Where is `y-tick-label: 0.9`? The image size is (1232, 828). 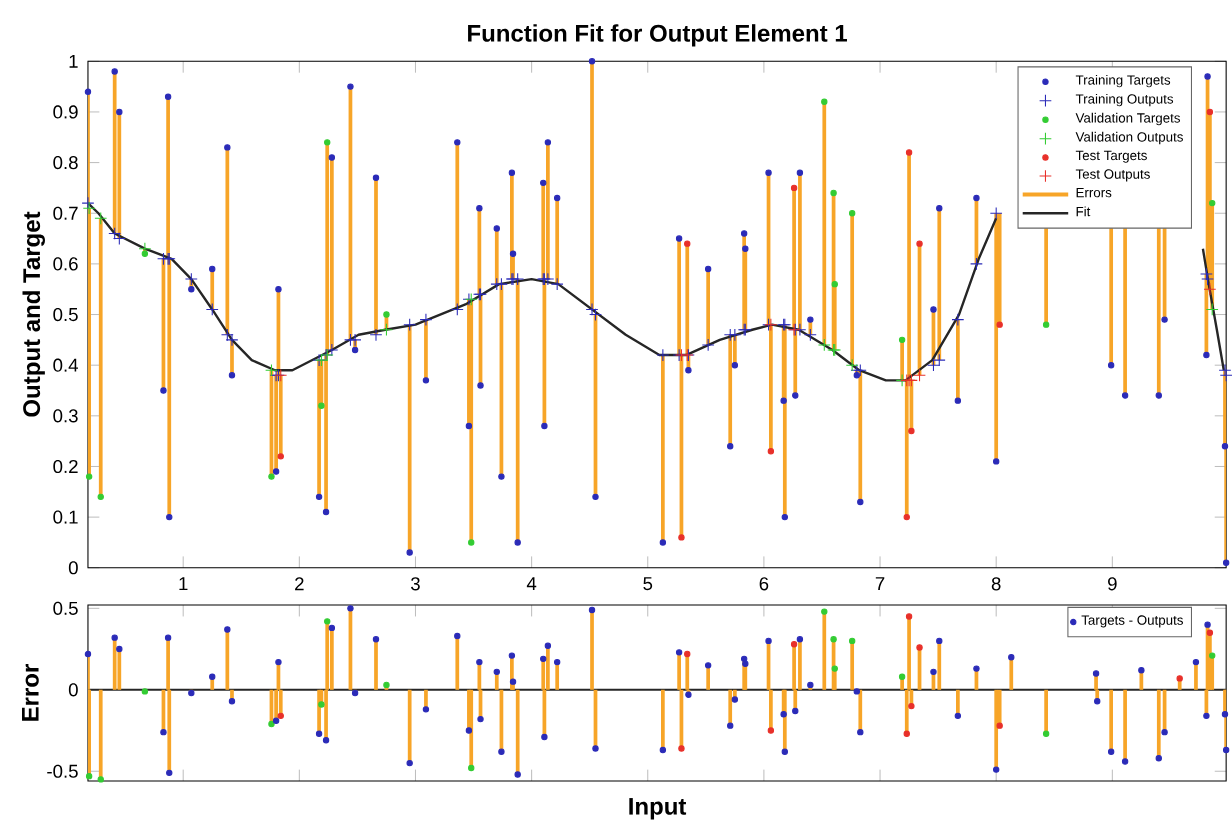
y-tick-label: 0.9 is located at coordinates (65, 112).